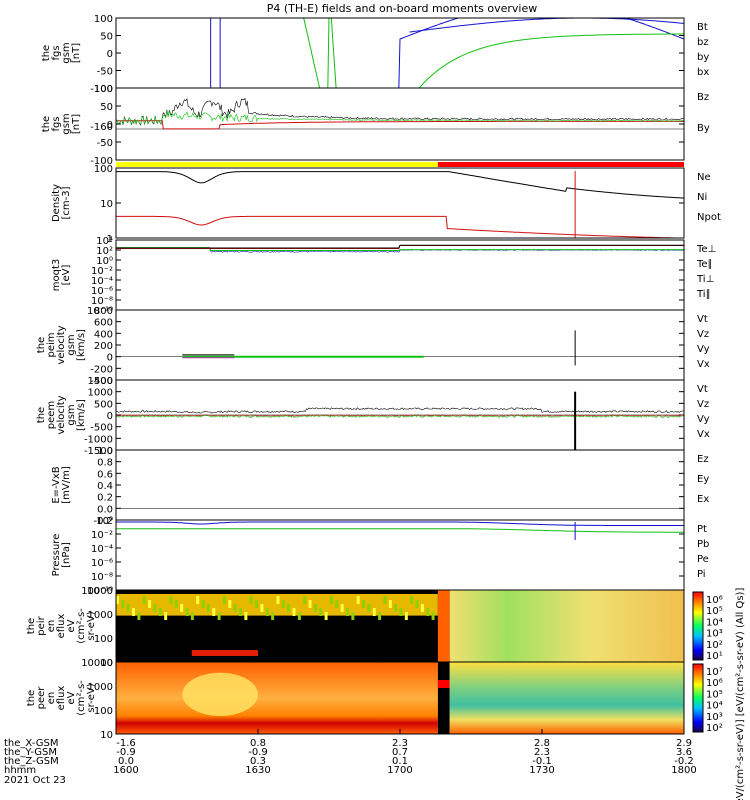 This screenshot has width=750, height=800. I want to click on x-row-value: 1730, so click(541, 770).